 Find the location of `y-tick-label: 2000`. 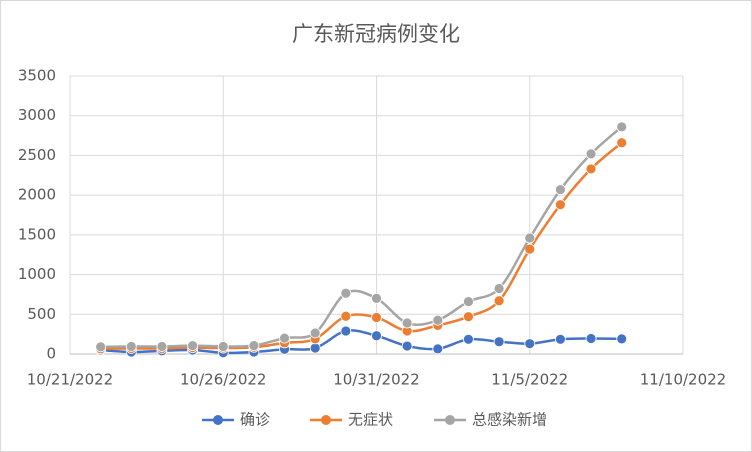

y-tick-label: 2000 is located at coordinates (37, 195).